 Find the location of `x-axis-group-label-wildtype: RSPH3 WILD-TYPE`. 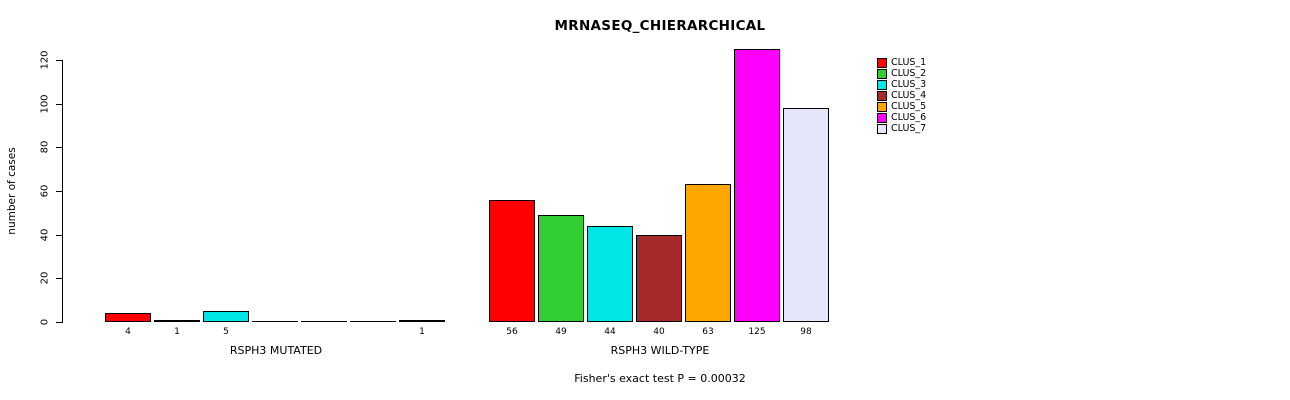

x-axis-group-label-wildtype: RSPH3 WILD-TYPE is located at coordinates (660, 350).